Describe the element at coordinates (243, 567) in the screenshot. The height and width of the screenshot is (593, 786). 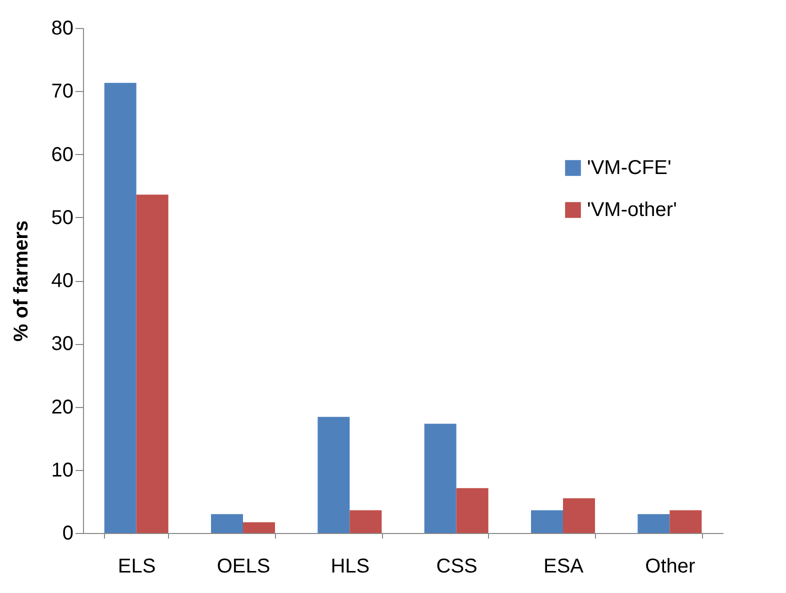
I see `x-tick-label: OELS` at that location.